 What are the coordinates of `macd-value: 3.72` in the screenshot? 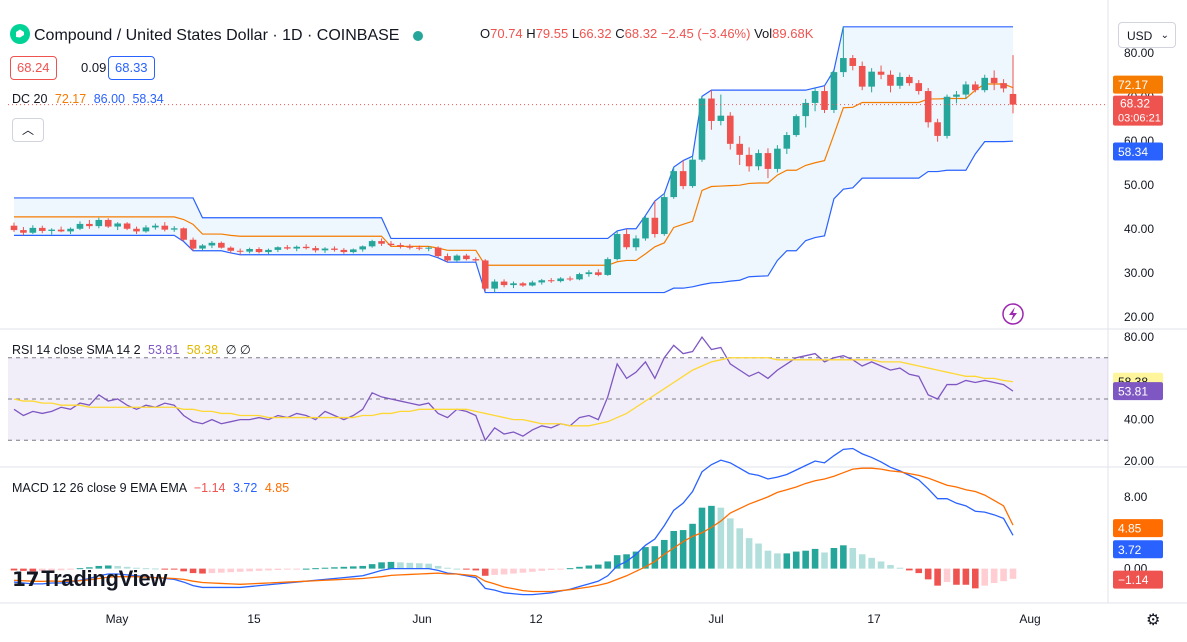 It's located at (245, 488).